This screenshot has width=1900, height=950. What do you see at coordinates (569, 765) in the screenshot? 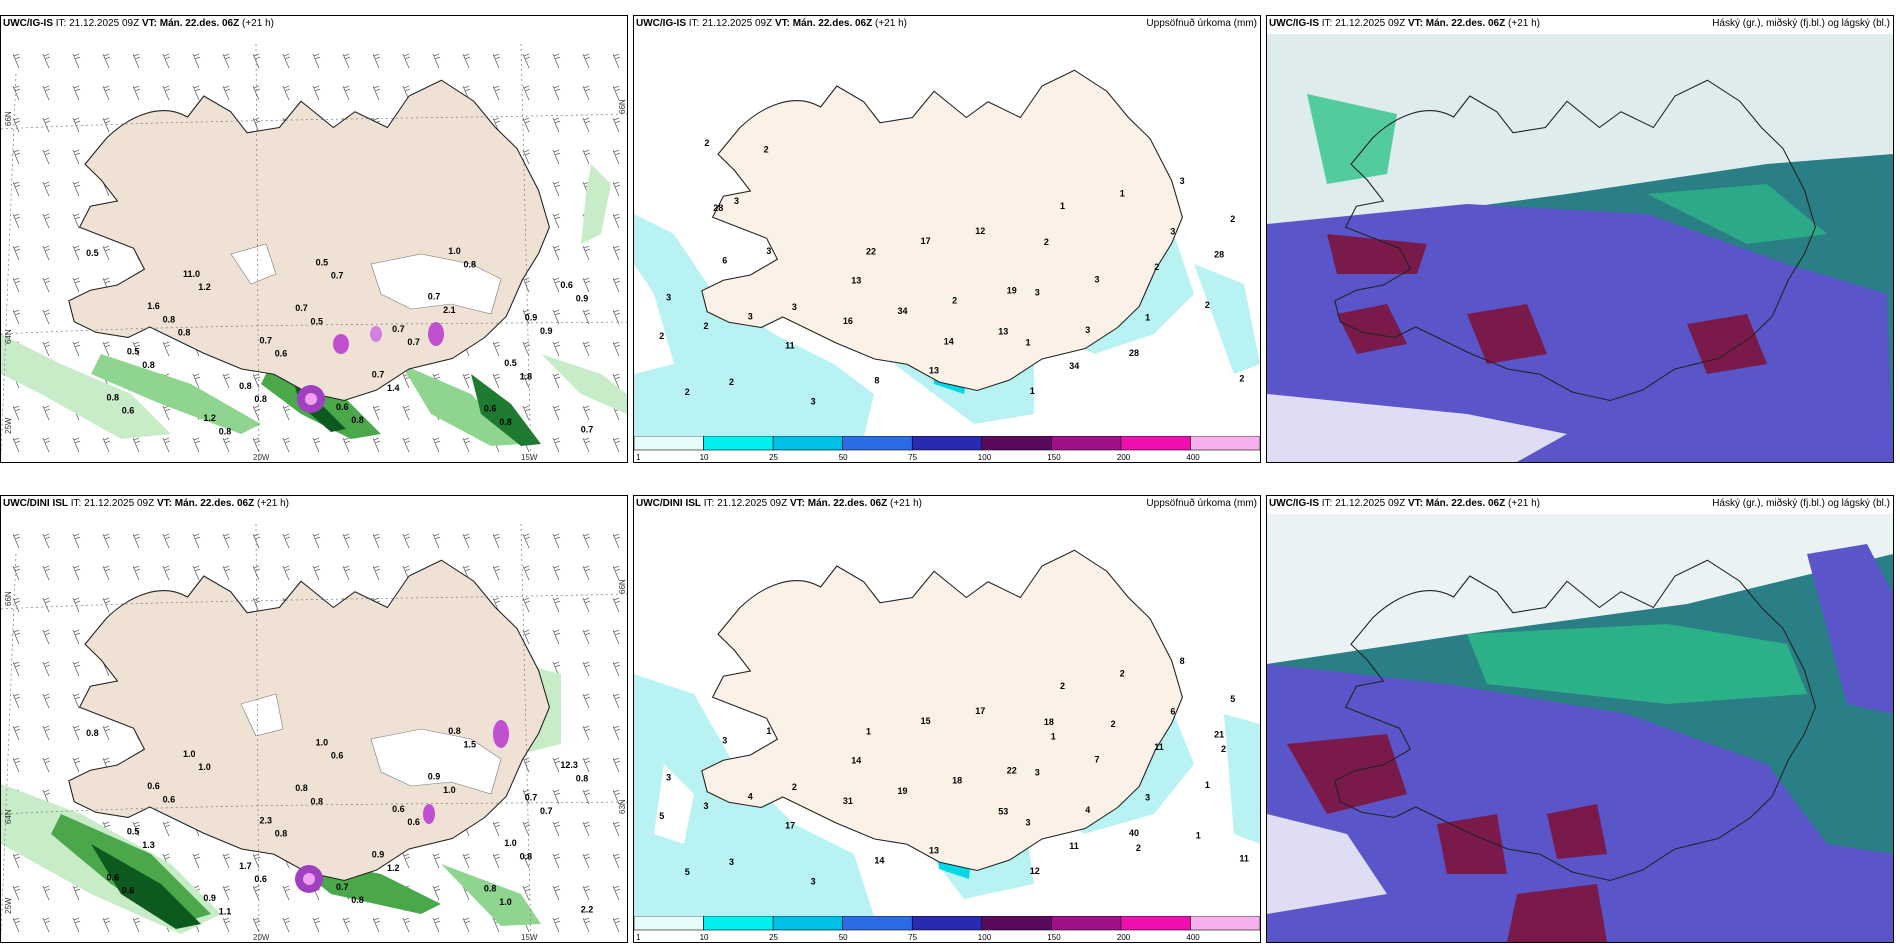
I see `value-label: 12.3` at bounding box center [569, 765].